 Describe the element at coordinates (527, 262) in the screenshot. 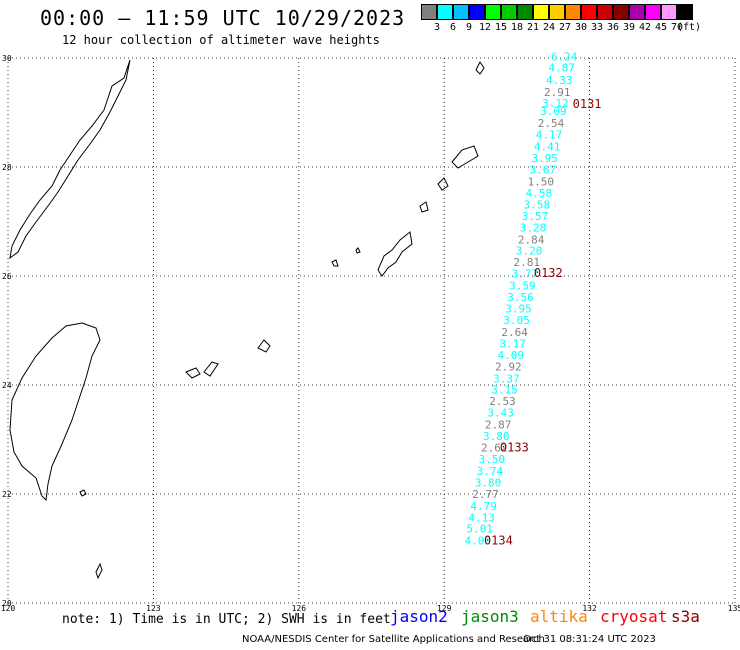

I see `swh-value-label: 2.81` at that location.